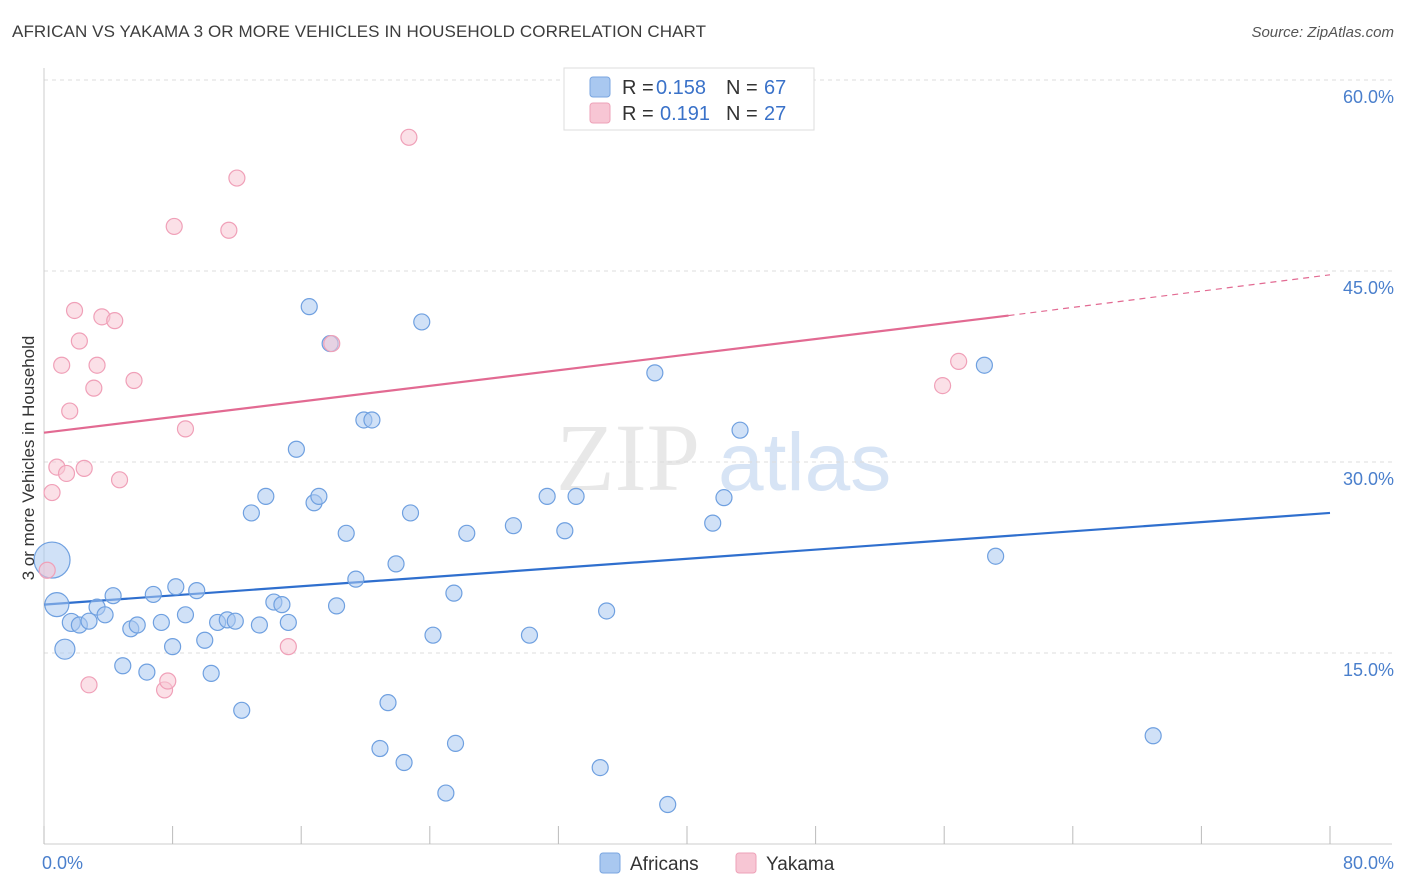 The width and height of the screenshot is (1406, 892). Describe the element at coordinates (600, 113) in the screenshot. I see `legend-swatch-yakama` at that location.